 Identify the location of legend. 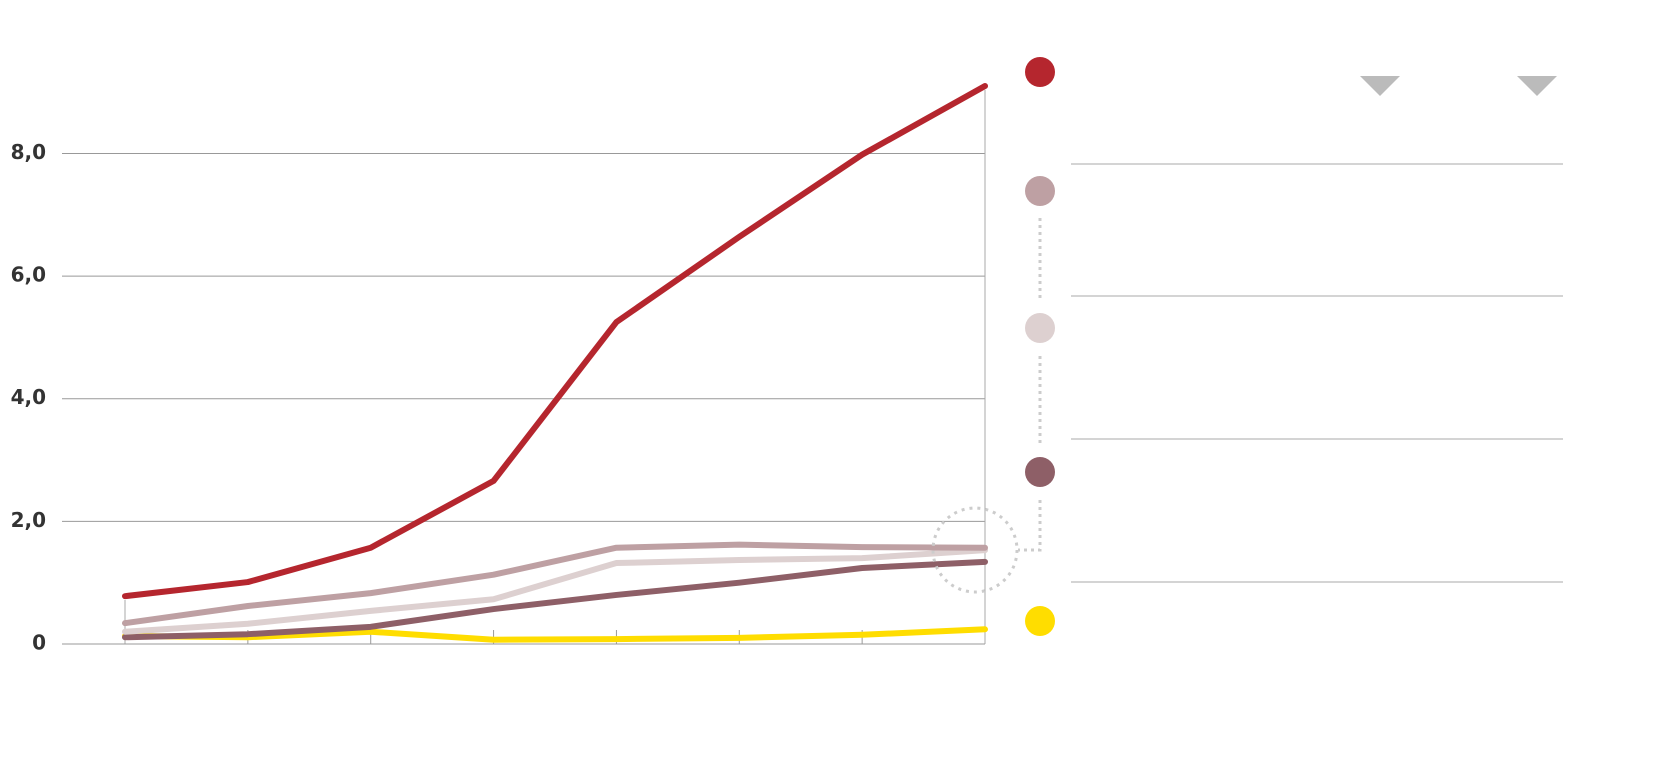
(1040, 346).